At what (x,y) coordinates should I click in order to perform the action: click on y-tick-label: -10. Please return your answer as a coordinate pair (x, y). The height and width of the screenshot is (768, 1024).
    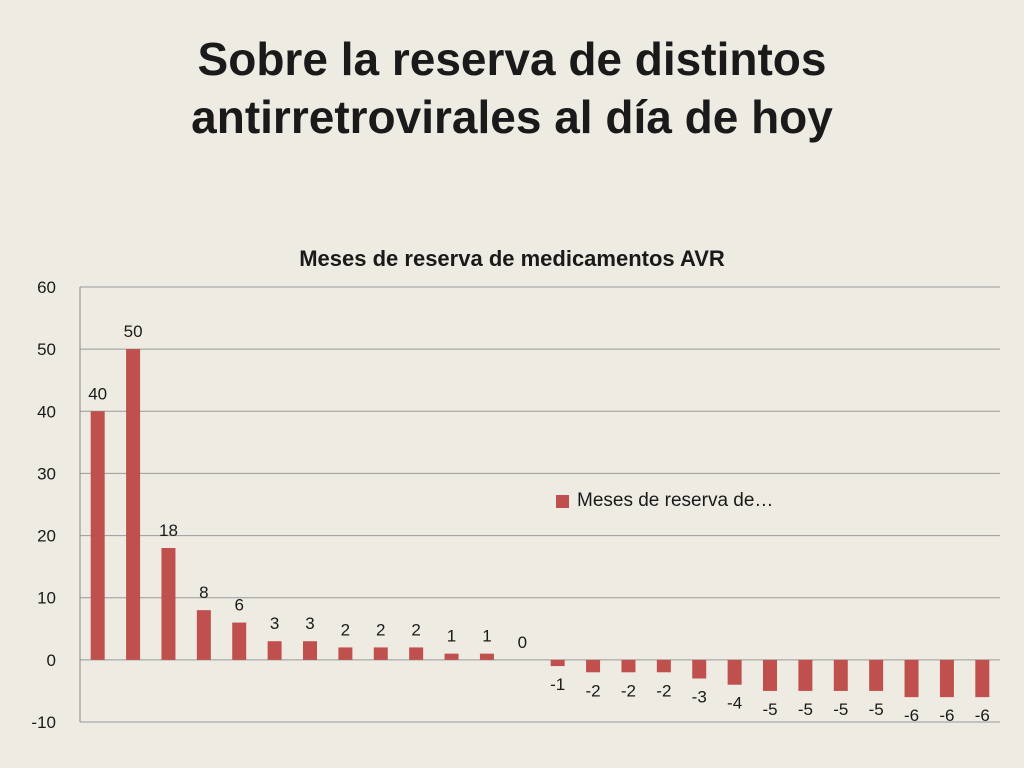
    Looking at the image, I should click on (43, 722).